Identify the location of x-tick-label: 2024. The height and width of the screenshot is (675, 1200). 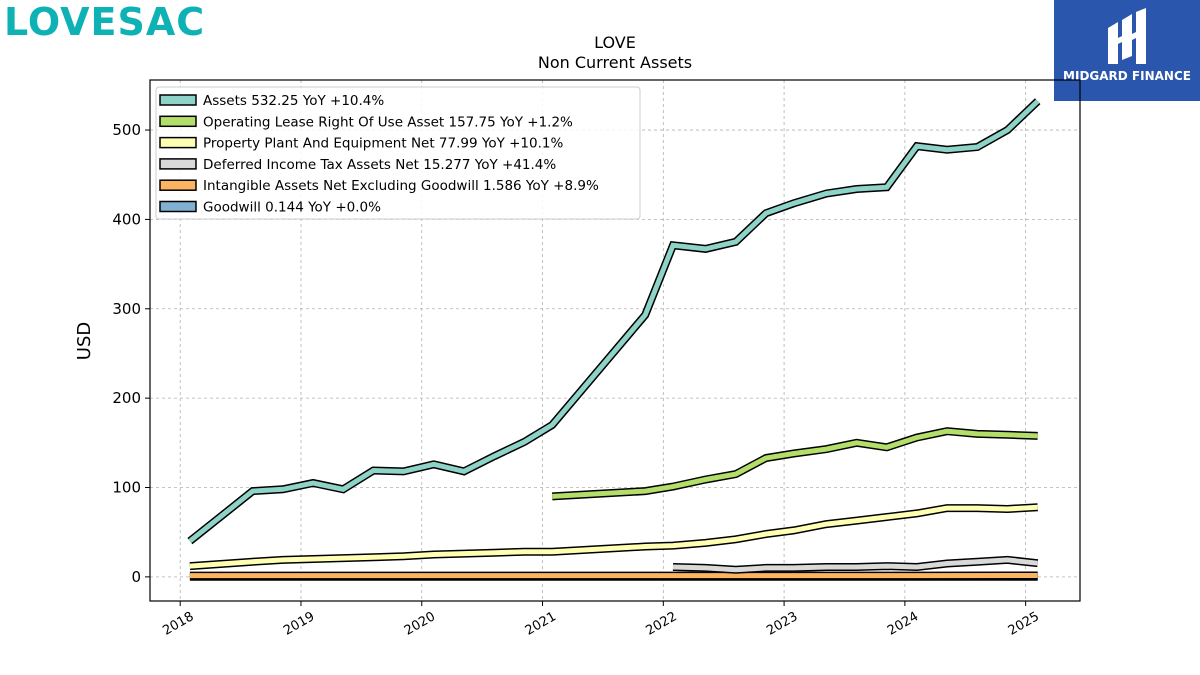
(903, 624).